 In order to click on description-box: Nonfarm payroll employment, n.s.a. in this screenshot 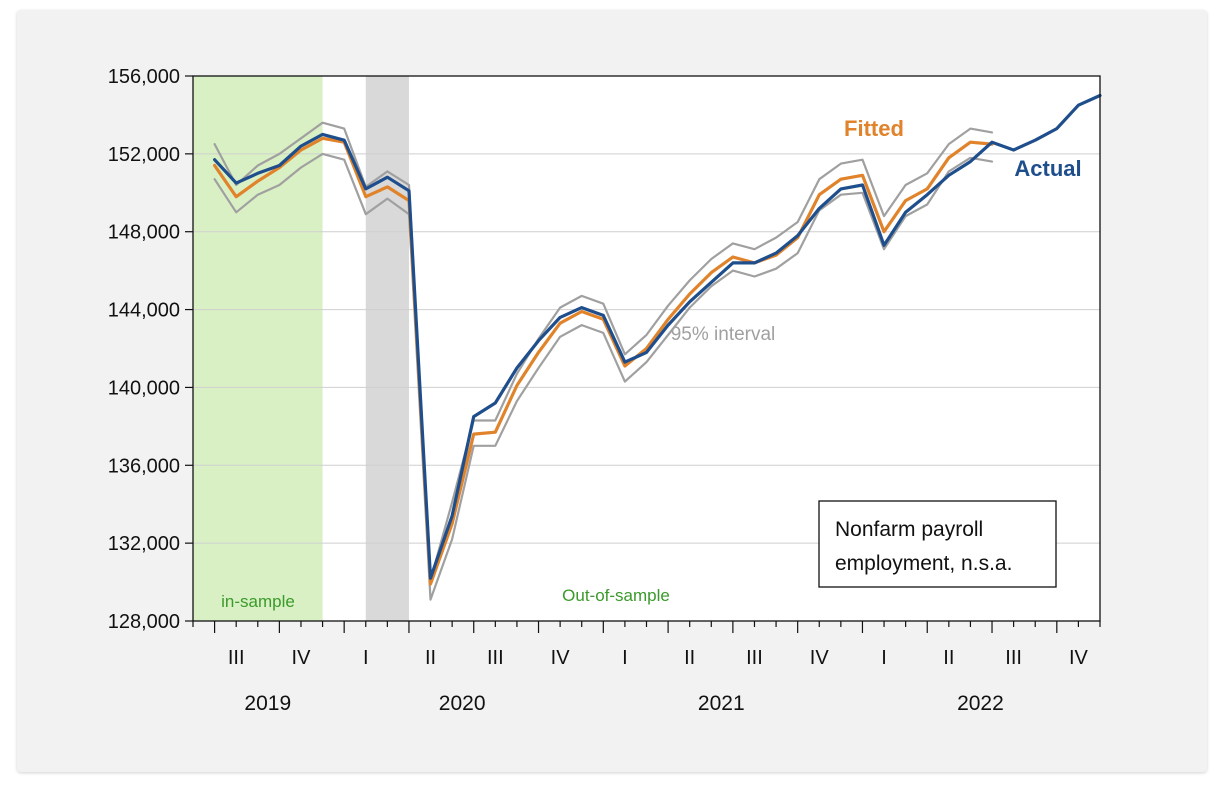, I will do `click(937, 544)`.